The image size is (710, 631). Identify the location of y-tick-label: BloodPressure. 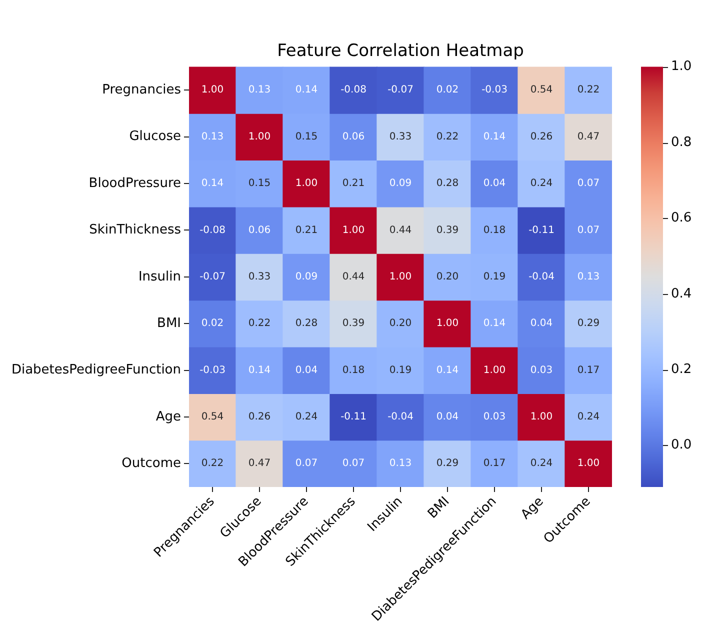
(134, 183).